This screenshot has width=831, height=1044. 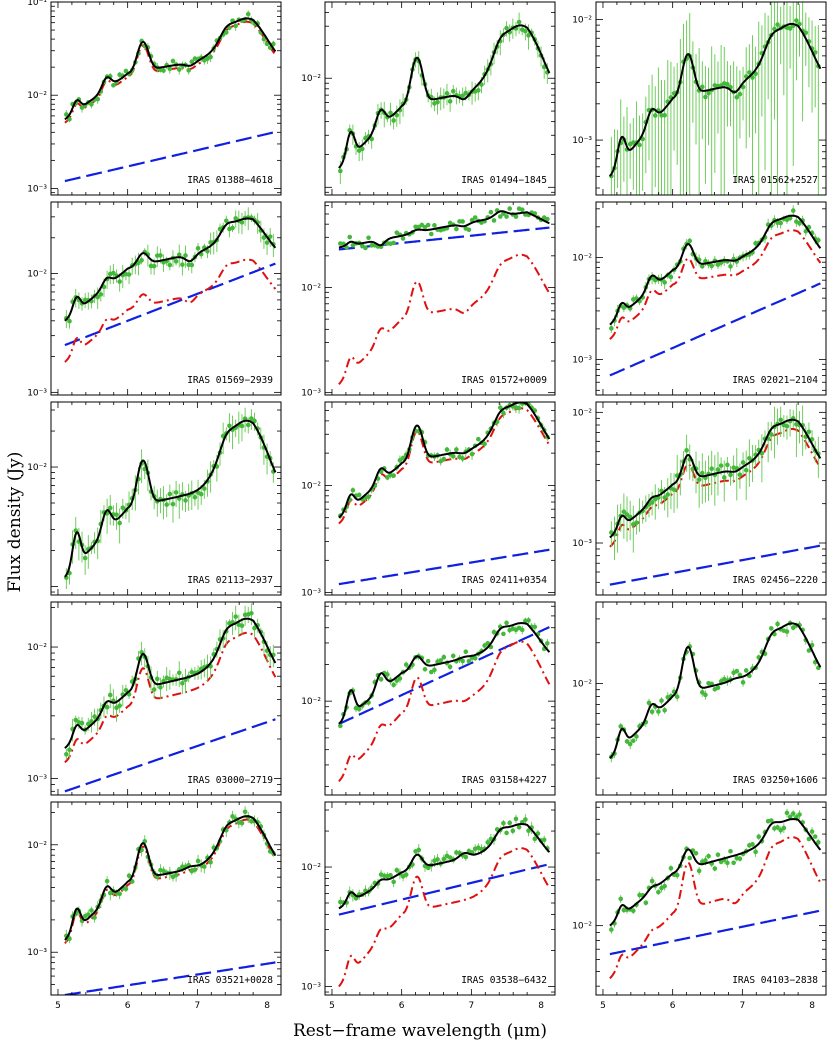 I want to click on spectrum-panel: 10⁻³ 10⁻² IRAS 01572+0009, so click(x=428, y=300).